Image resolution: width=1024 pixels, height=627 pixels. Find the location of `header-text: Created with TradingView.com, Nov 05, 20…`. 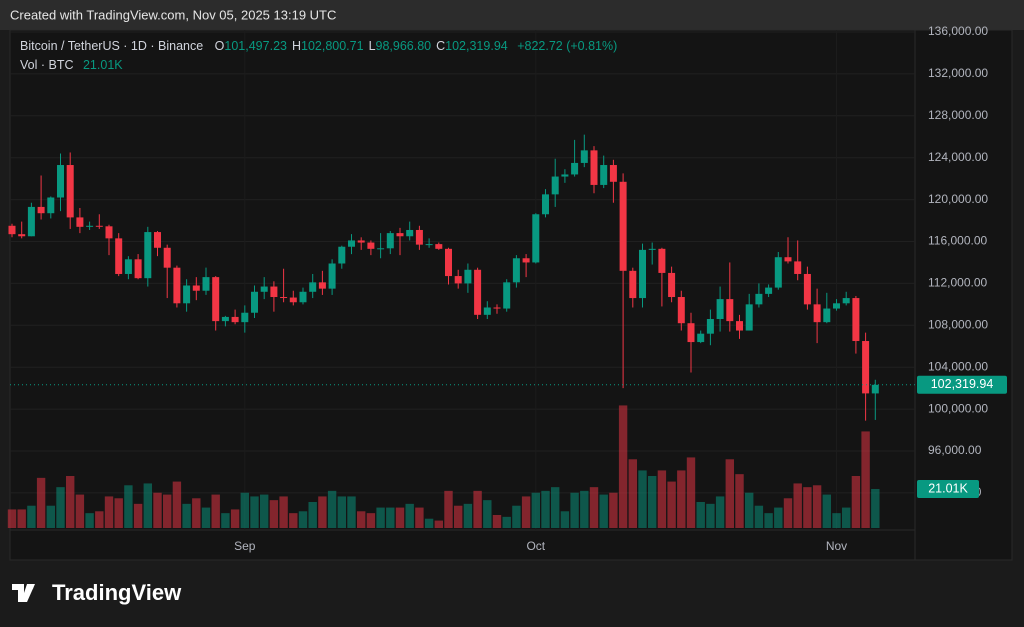

header-text: Created with TradingView.com, Nov 05, 20… is located at coordinates (173, 14).